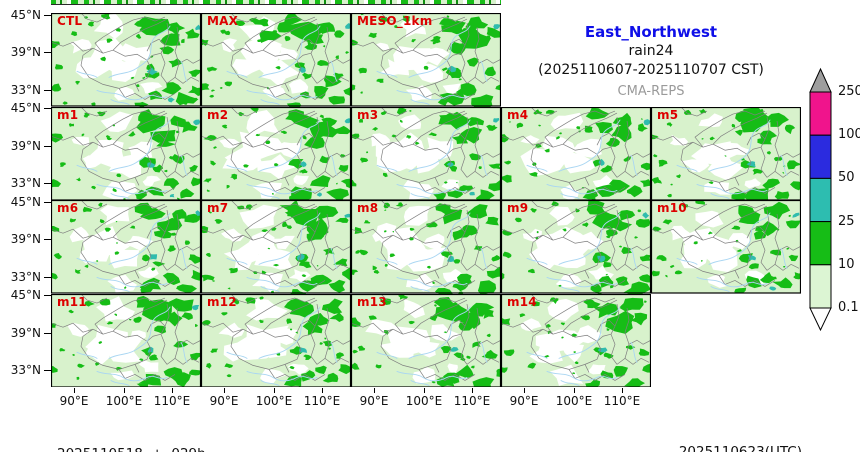  What do you see at coordinates (368, 114) in the screenshot?
I see `panel-label: m3` at bounding box center [368, 114].